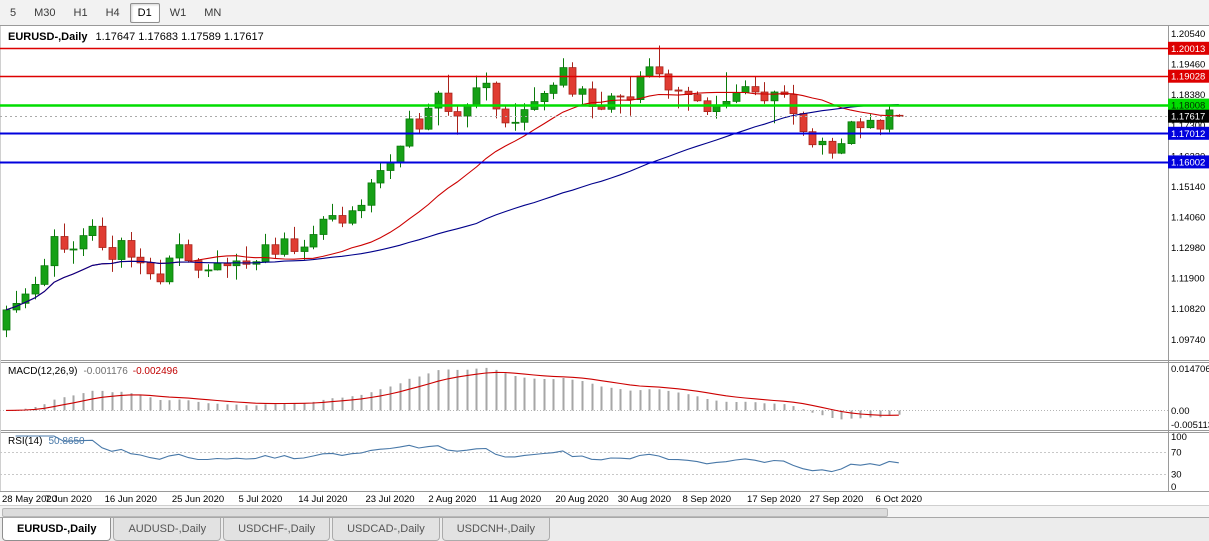 The image size is (1209, 541). What do you see at coordinates (1180, 411) in the screenshot?
I see `macd-scale-label: 0.00` at bounding box center [1180, 411].